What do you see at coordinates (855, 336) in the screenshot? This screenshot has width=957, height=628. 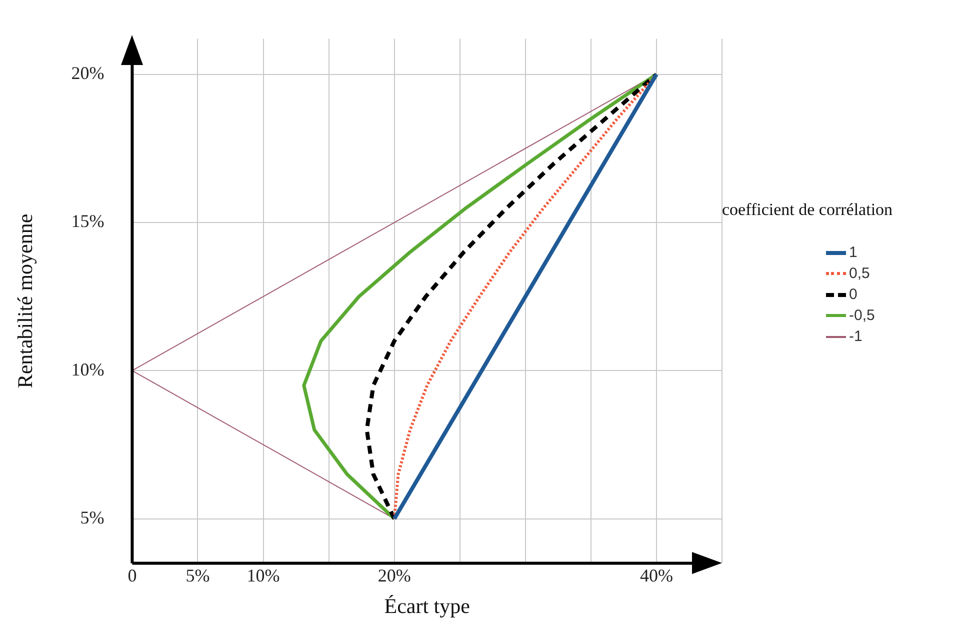 I see `legend-label: -1` at bounding box center [855, 336].